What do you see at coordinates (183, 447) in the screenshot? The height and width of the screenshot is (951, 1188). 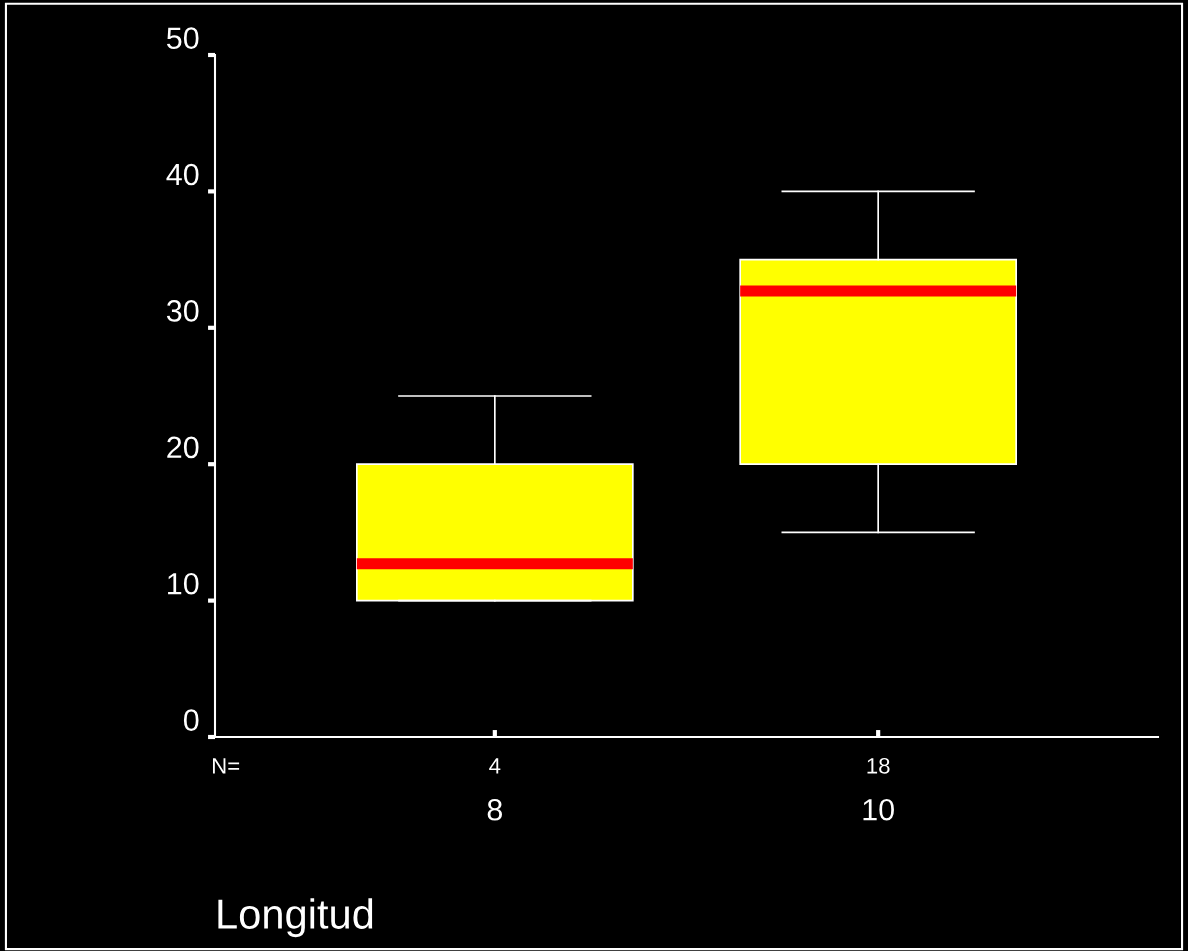 I see `y-tick-label: 20` at bounding box center [183, 447].